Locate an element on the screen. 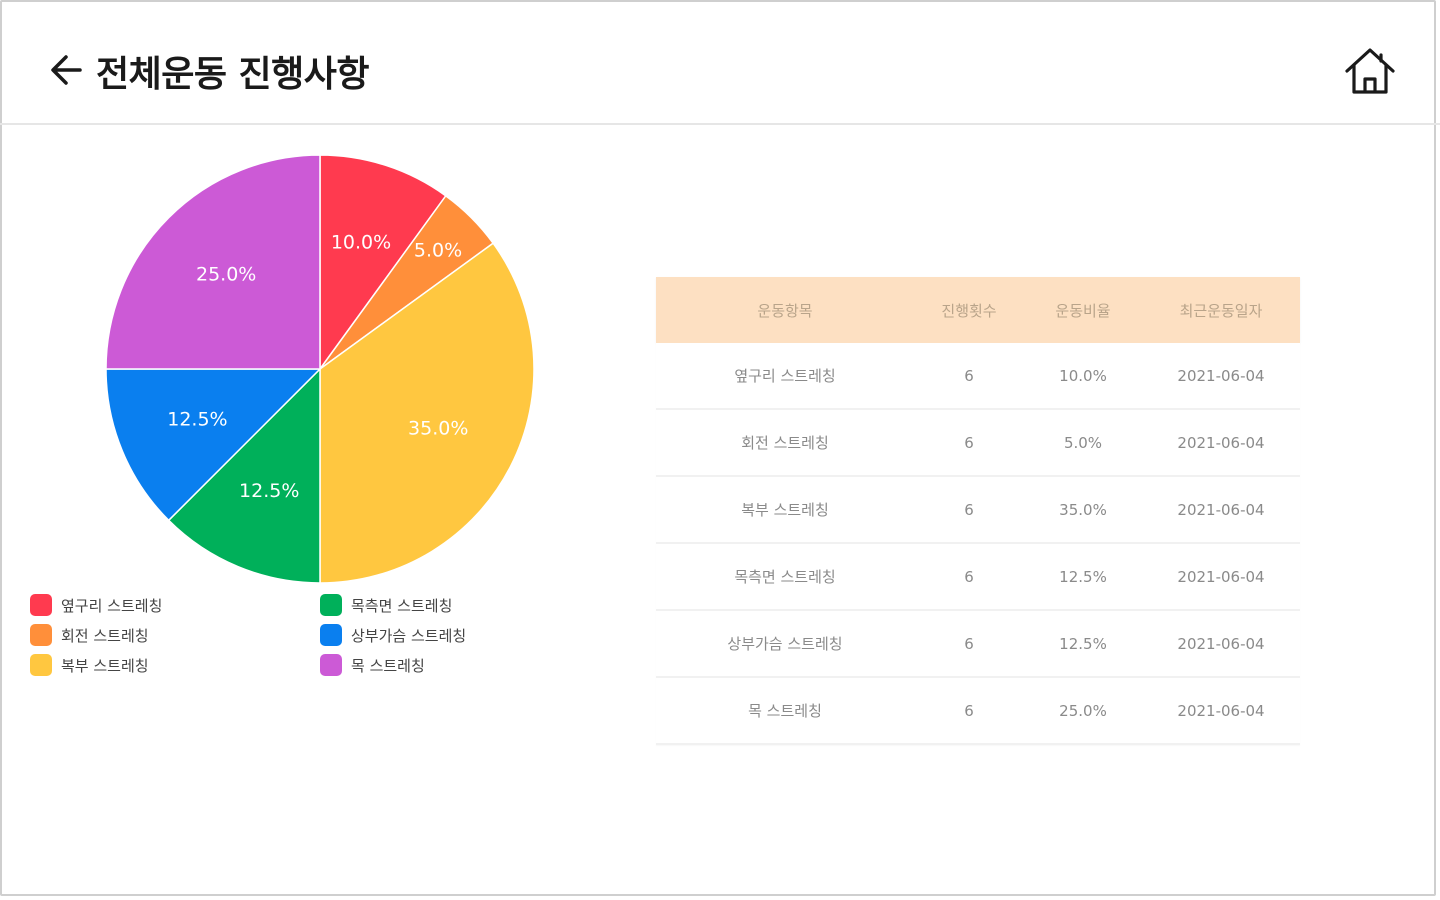 This screenshot has height=900, width=1440. legend-item: 회전 스트레칭 is located at coordinates (89, 635).